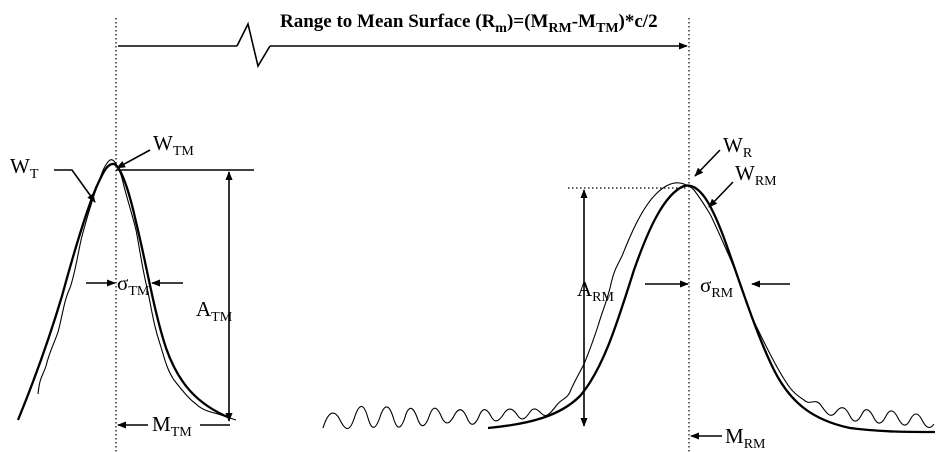 The image size is (942, 452). Describe the element at coordinates (596, 291) in the screenshot. I see `label-arm: ARM` at that location.